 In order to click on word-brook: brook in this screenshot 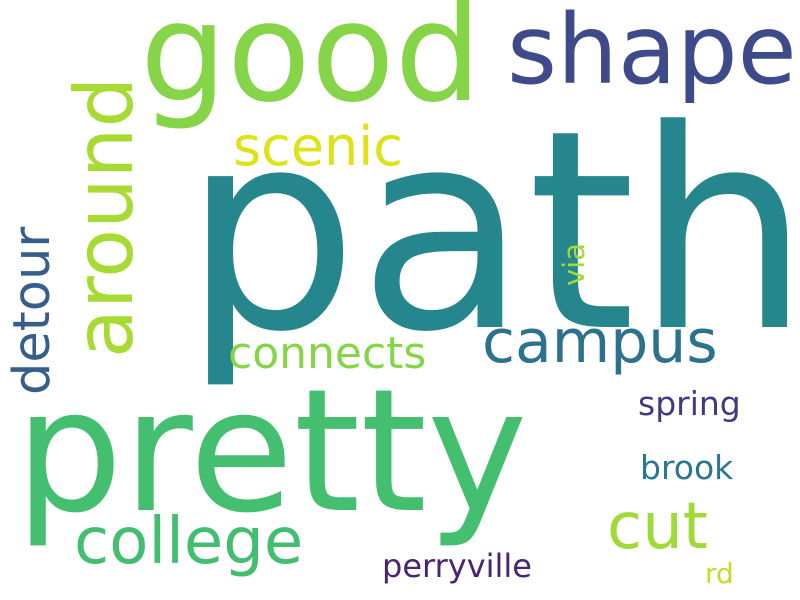, I will do `click(687, 467)`.